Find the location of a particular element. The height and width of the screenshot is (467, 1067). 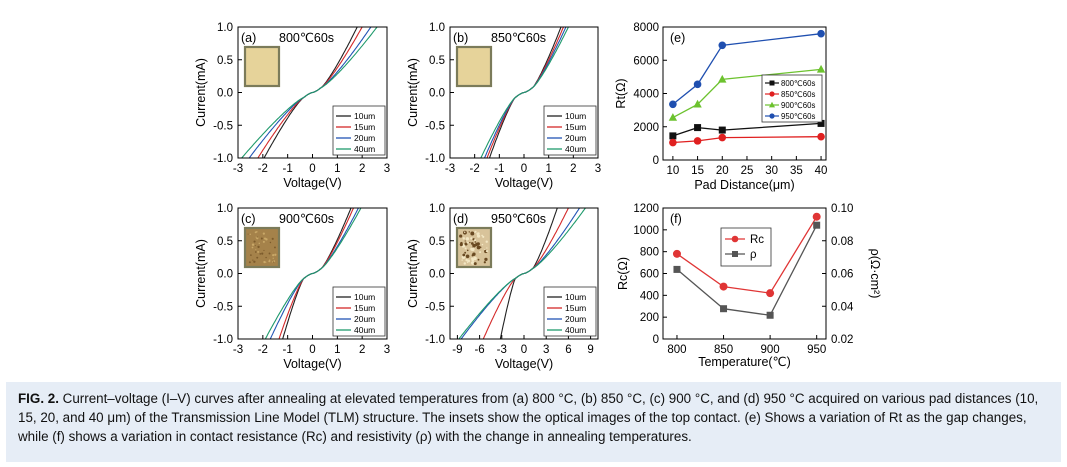

y2-tick-label-f: 0.08 is located at coordinates (842, 242).